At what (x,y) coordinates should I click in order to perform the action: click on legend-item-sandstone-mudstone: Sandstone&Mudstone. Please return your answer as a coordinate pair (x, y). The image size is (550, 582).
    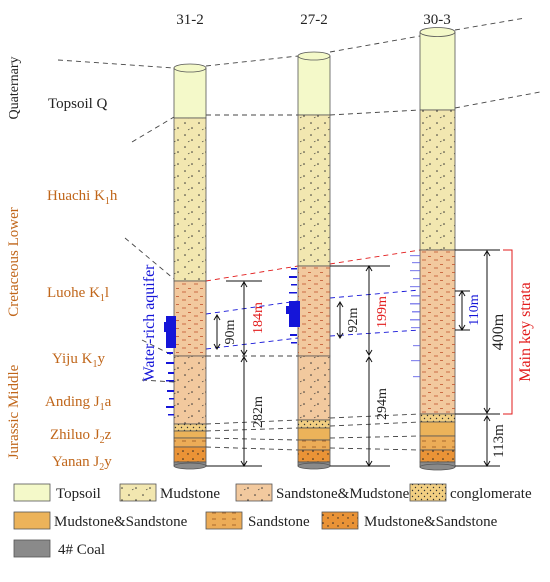
    Looking at the image, I should click on (322, 492).